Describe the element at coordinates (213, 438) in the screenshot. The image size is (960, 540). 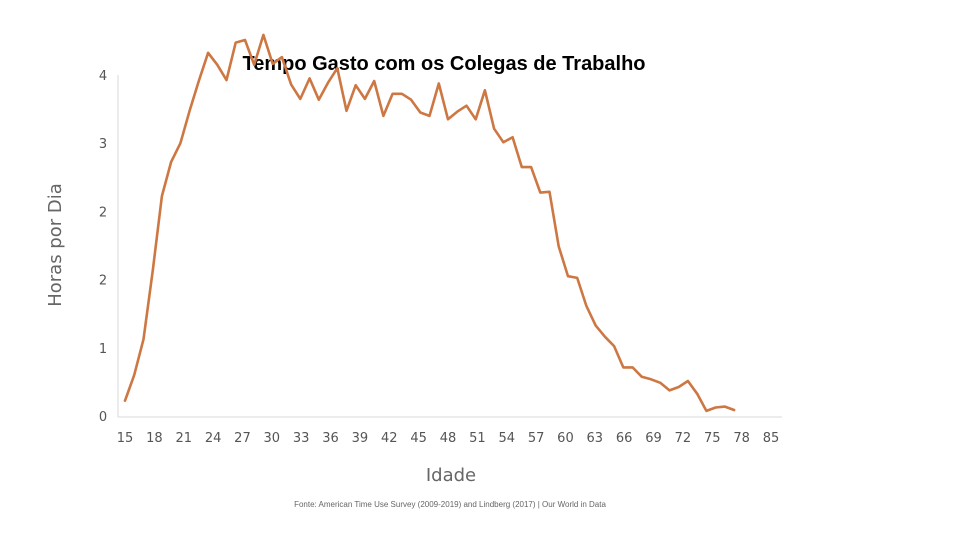
I see `x-tick-label: 24` at that location.